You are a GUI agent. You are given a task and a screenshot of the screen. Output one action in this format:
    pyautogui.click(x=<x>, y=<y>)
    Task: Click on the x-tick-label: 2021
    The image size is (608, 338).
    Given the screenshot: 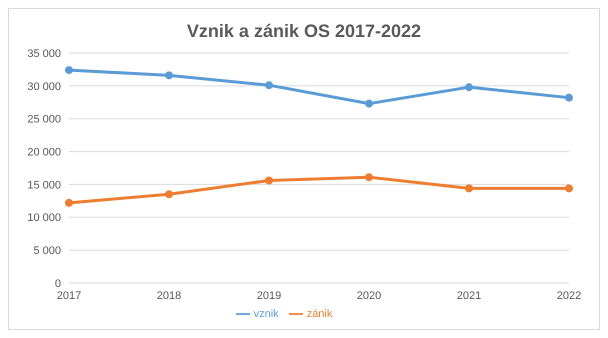 What is the action you would take?
    pyautogui.click(x=469, y=296)
    